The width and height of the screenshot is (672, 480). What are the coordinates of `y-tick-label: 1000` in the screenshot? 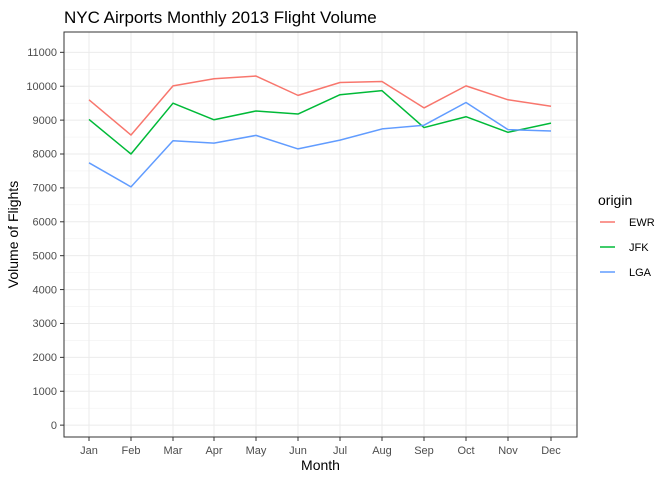 It's located at (45, 392).